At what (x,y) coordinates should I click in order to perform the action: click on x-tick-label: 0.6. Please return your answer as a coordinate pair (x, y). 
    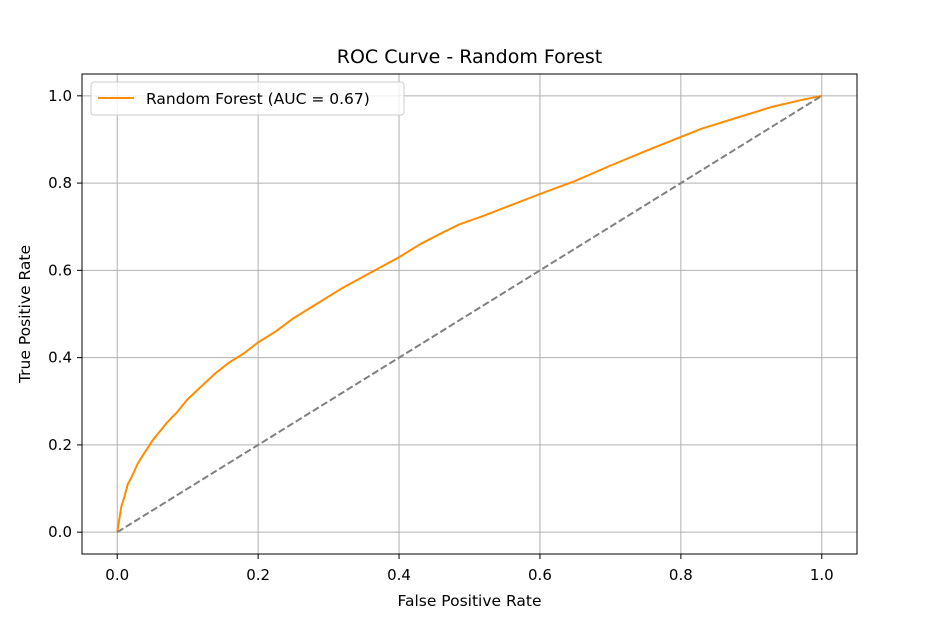
    Looking at the image, I should click on (540, 575).